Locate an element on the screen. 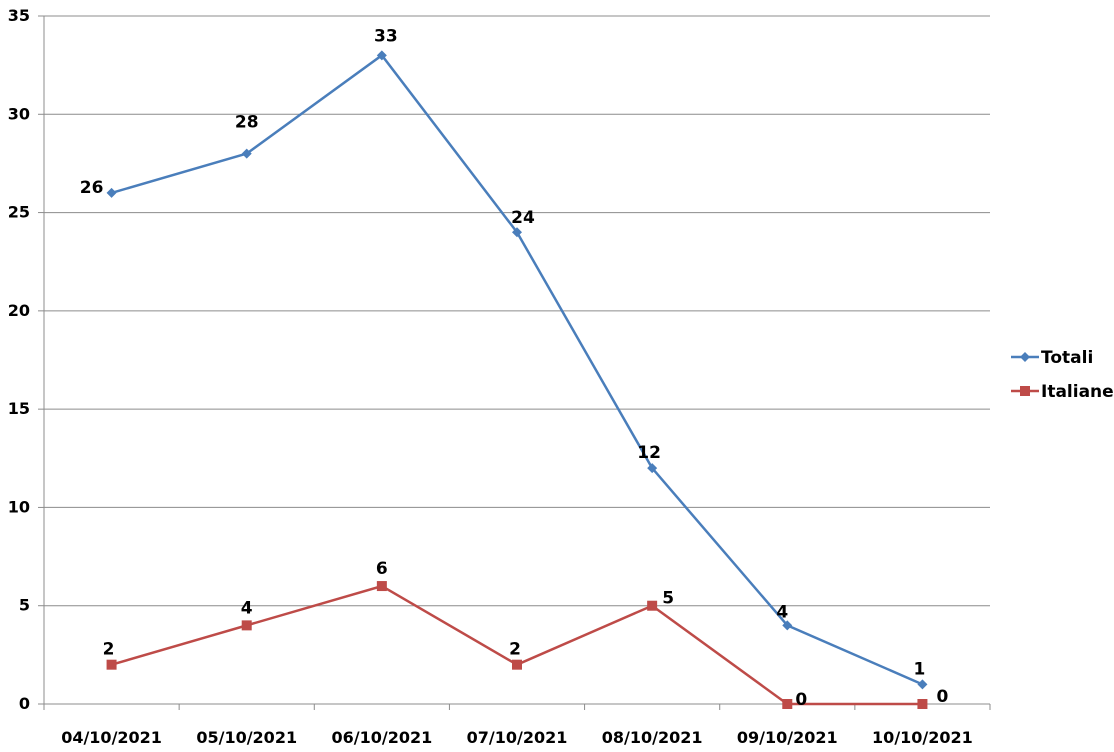 The height and width of the screenshot is (752, 1114). y-tick-labels: 0 5 10 15 20 25 30 35 is located at coordinates (19, 359).